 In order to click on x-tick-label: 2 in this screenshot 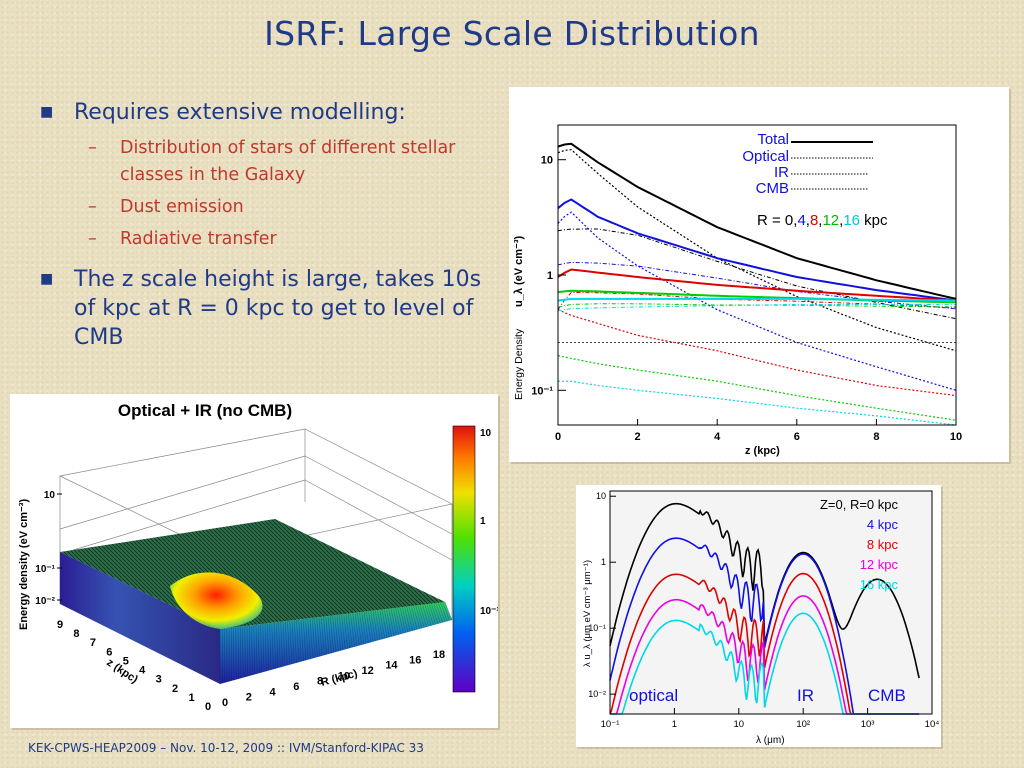, I will do `click(638, 437)`.